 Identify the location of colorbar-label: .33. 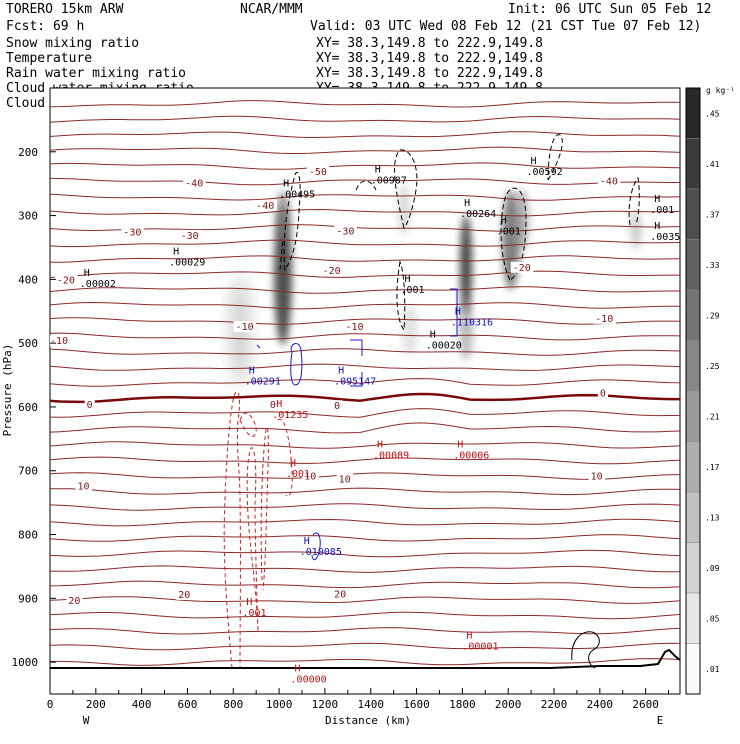
(712, 265).